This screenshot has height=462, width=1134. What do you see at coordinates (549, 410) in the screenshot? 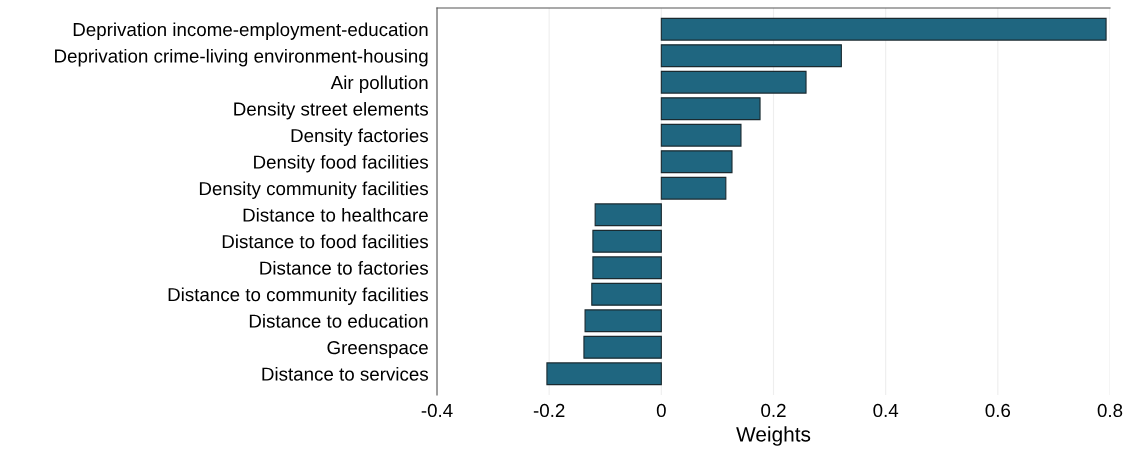
I see `x-tick-label: -0.2` at bounding box center [549, 410].